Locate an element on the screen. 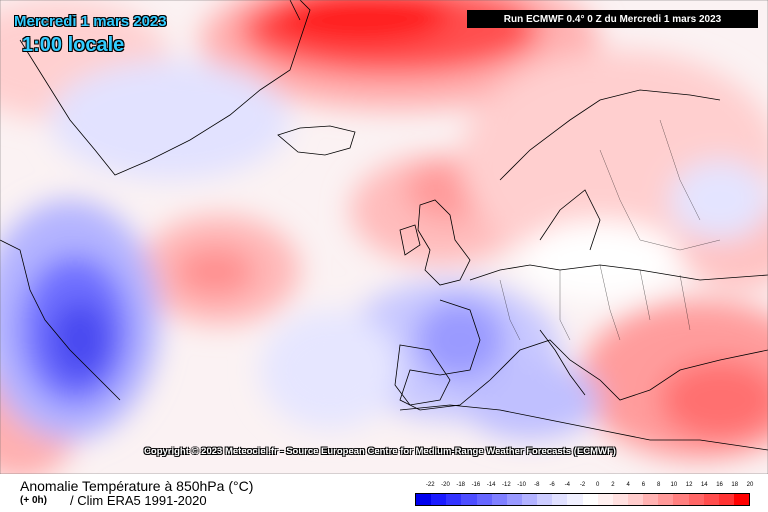 This screenshot has height=512, width=768. lead-time: (+ 0h) is located at coordinates (33, 500).